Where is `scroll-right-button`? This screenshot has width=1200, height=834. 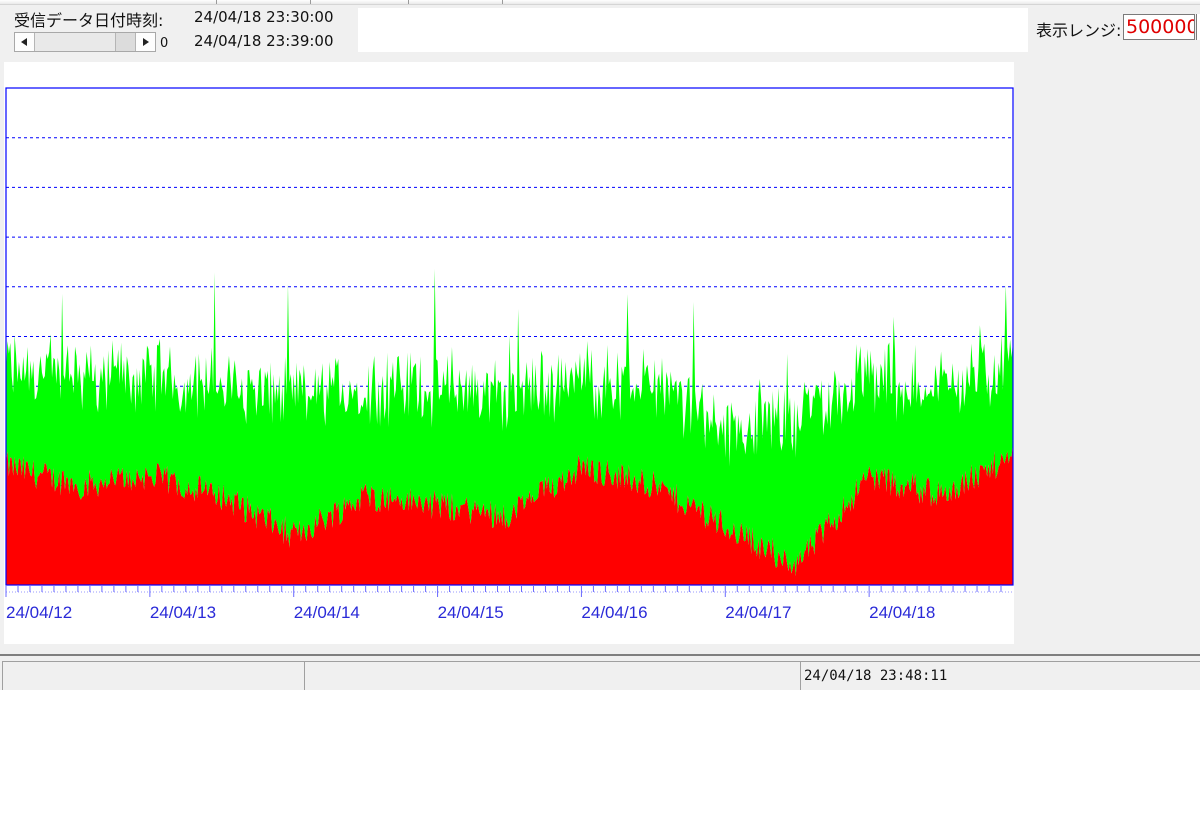
scroll-right-button is located at coordinates (145, 42).